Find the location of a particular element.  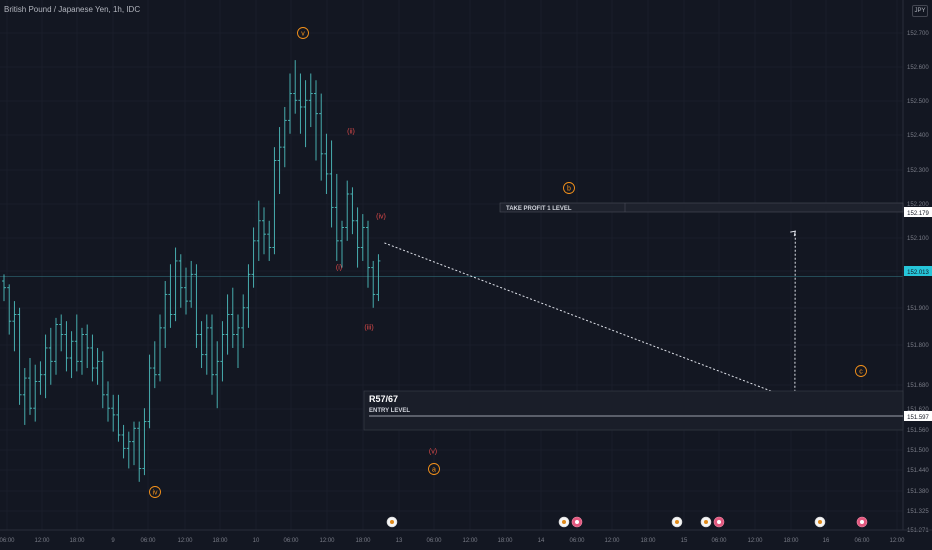

wave-label: (iii) is located at coordinates (368, 328).